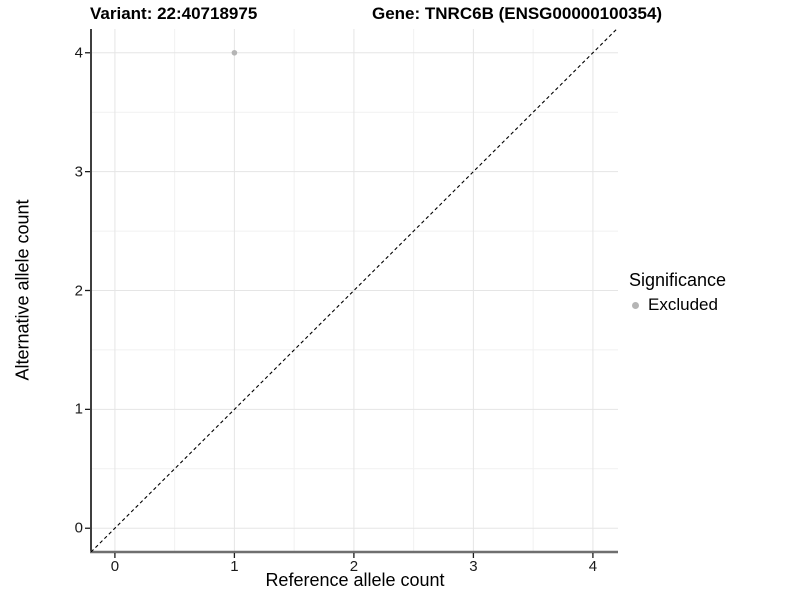 The width and height of the screenshot is (800, 600). What do you see at coordinates (234, 566) in the screenshot?
I see `x-tick-label: 1` at bounding box center [234, 566].